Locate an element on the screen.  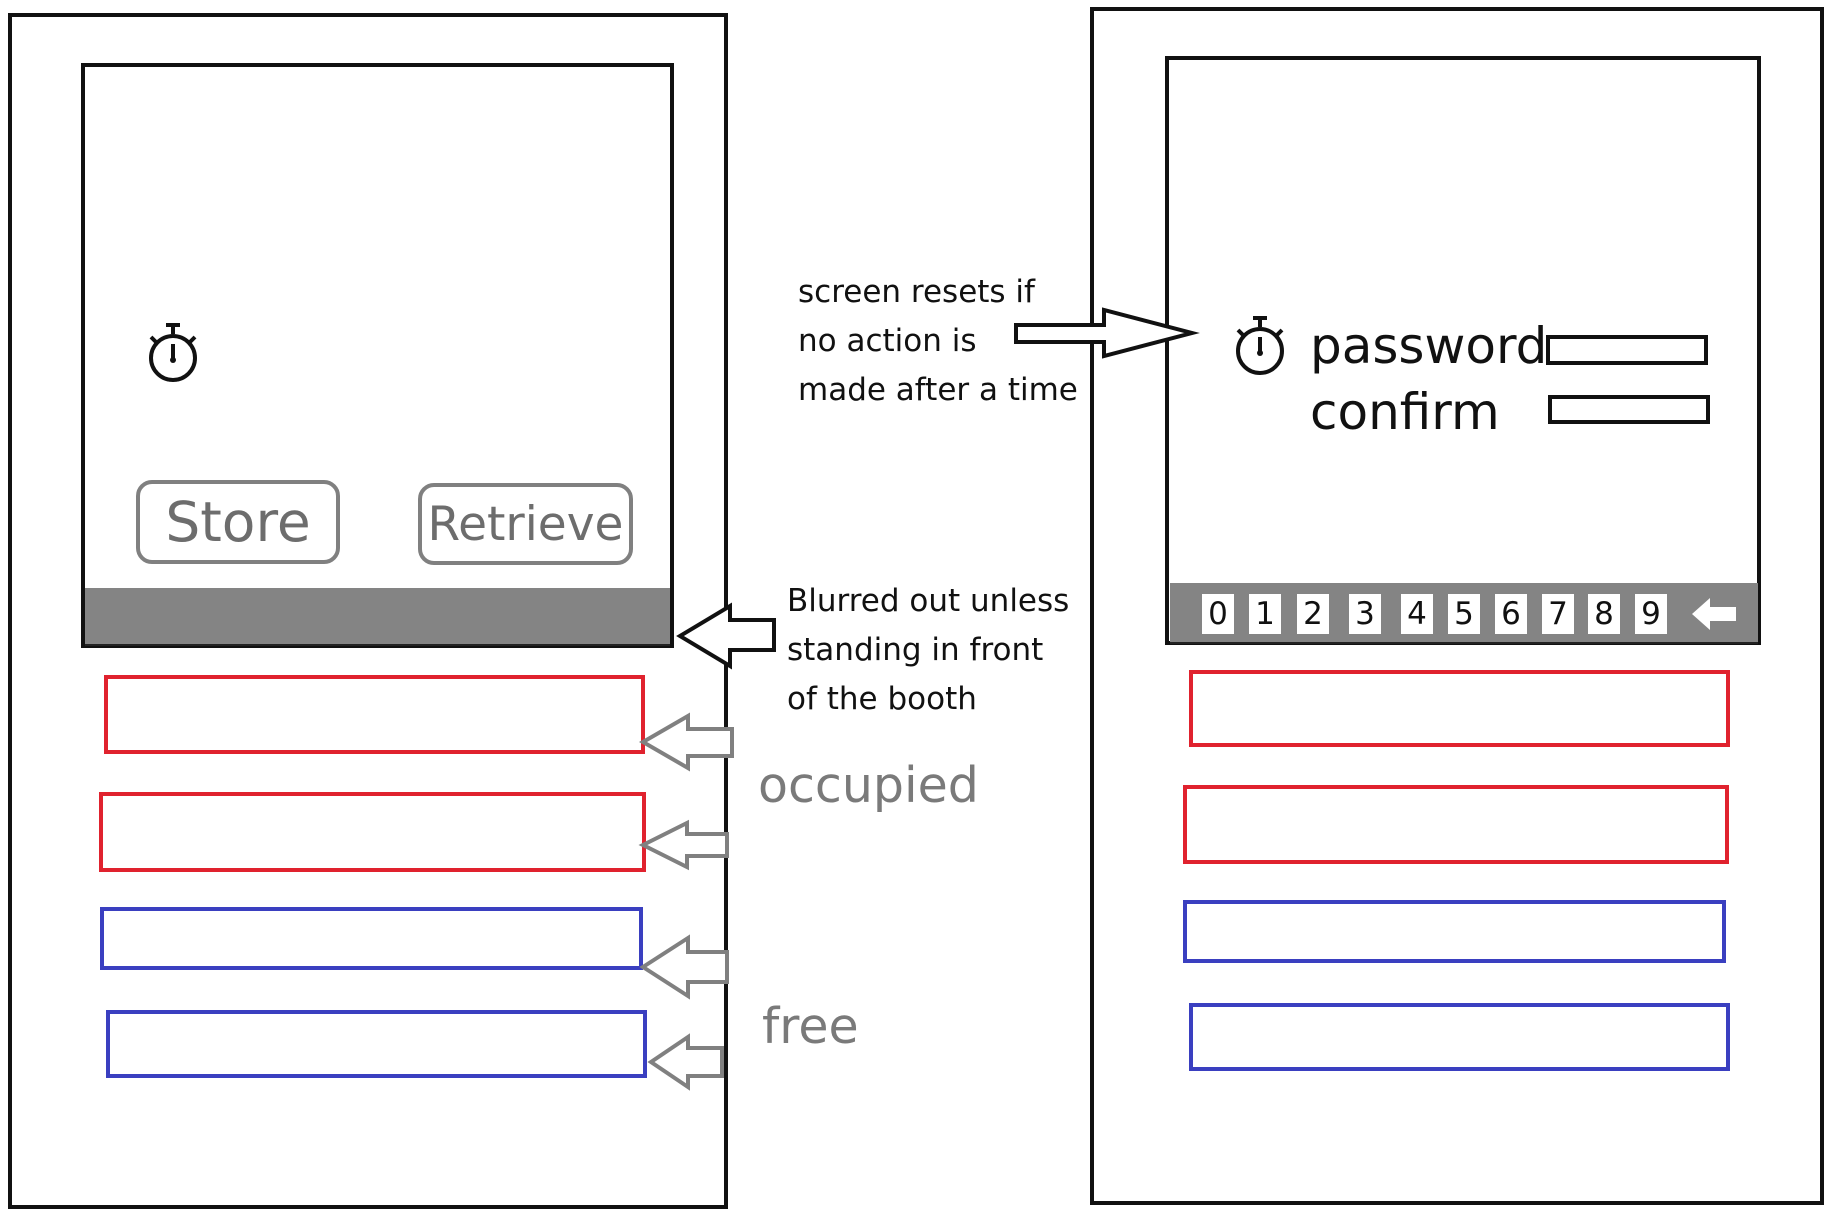
retrieve-button: Retrieve is located at coordinates (525, 524).